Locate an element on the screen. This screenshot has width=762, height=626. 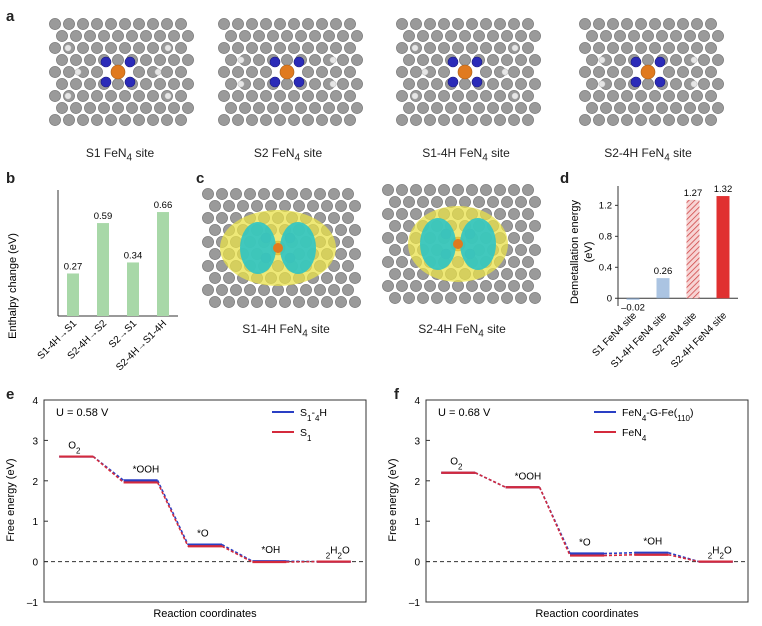
chart-e-step-label: *OH is located at coordinates (270, 550).